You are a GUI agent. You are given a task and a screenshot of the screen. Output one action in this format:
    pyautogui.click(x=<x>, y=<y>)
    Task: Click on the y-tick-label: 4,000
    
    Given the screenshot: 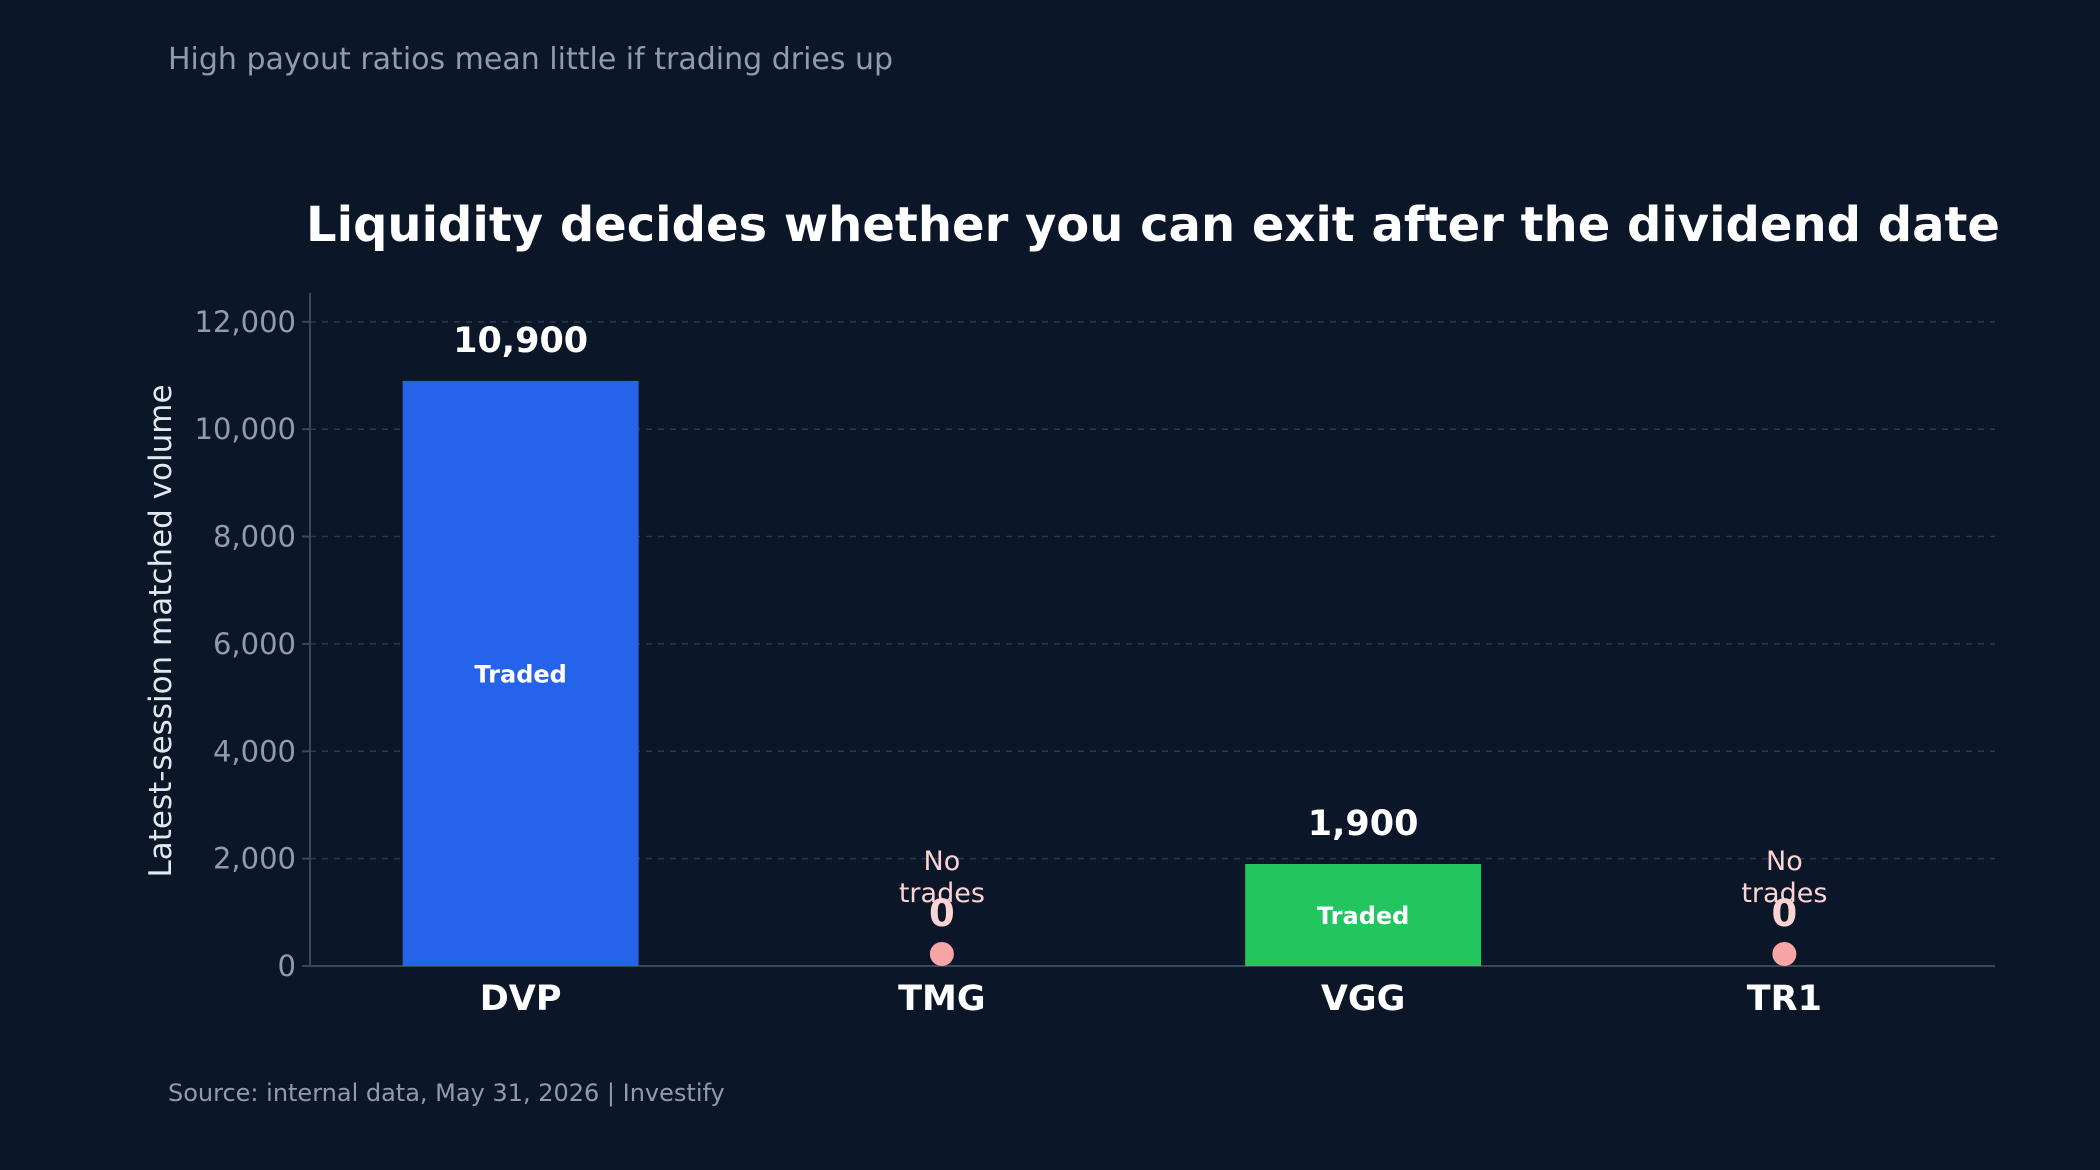 What is the action you would take?
    pyautogui.click(x=254, y=751)
    